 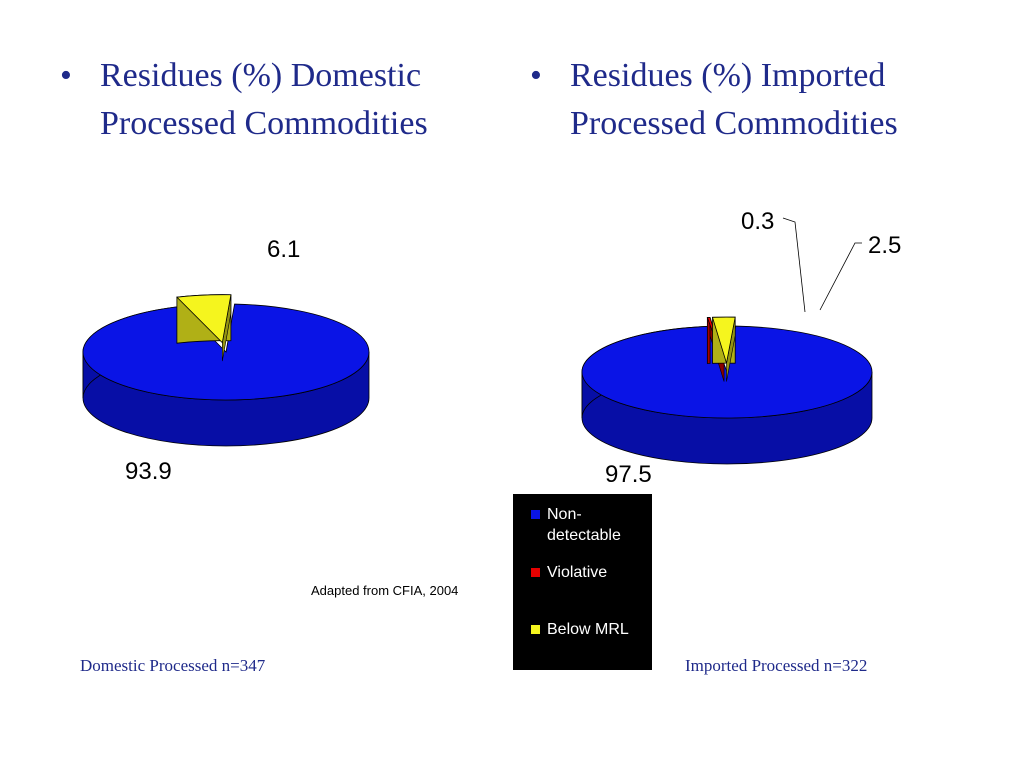 I want to click on legend-swatch-non-detectable, so click(x=535, y=514).